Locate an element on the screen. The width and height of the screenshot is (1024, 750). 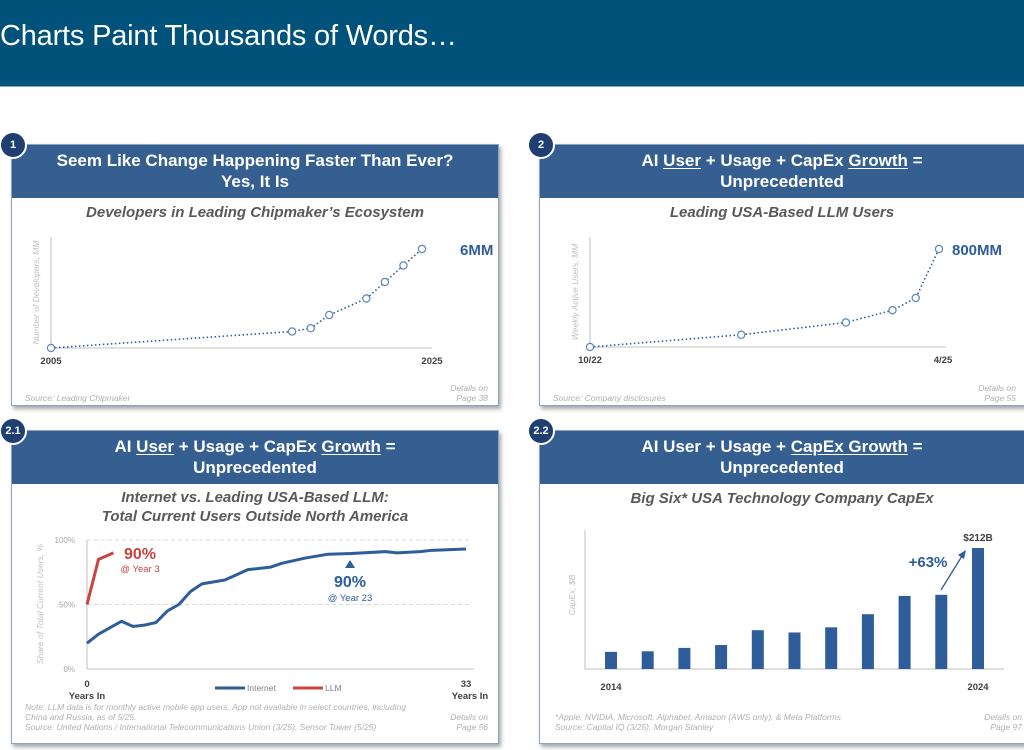
details-page: Page 55 is located at coordinates (1000, 398).